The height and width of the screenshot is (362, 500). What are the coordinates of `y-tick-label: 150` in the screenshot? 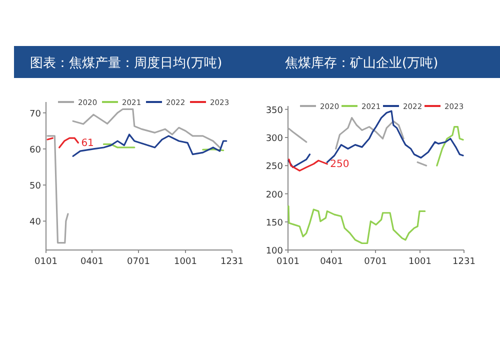 It's located at (275, 223).